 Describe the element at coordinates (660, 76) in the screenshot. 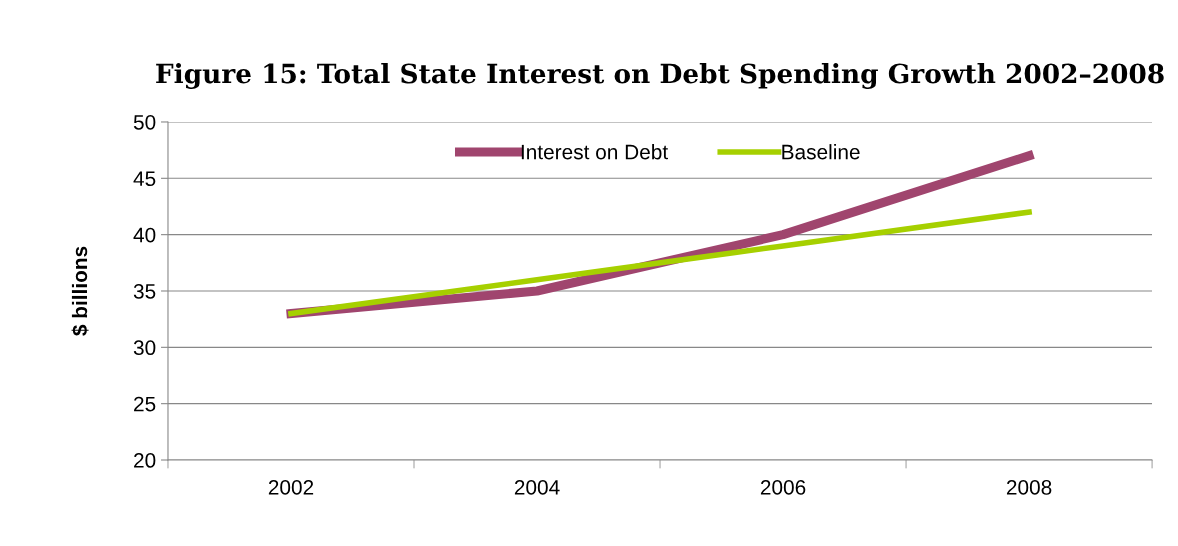

I see `chart-title: Figure 15: Total State Interest on Debt Spending Growth 2002–2008` at that location.